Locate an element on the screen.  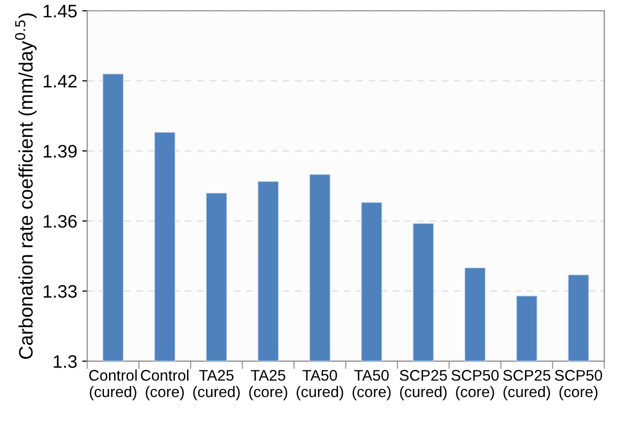
x-tick-label: TA25 (core) is located at coordinates (268, 385).